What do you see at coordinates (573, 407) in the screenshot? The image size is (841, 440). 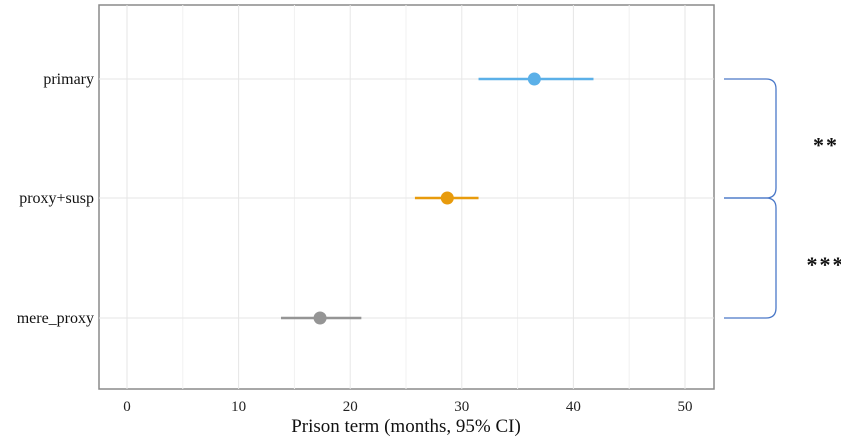 I see `x-tick-label: 40` at bounding box center [573, 407].